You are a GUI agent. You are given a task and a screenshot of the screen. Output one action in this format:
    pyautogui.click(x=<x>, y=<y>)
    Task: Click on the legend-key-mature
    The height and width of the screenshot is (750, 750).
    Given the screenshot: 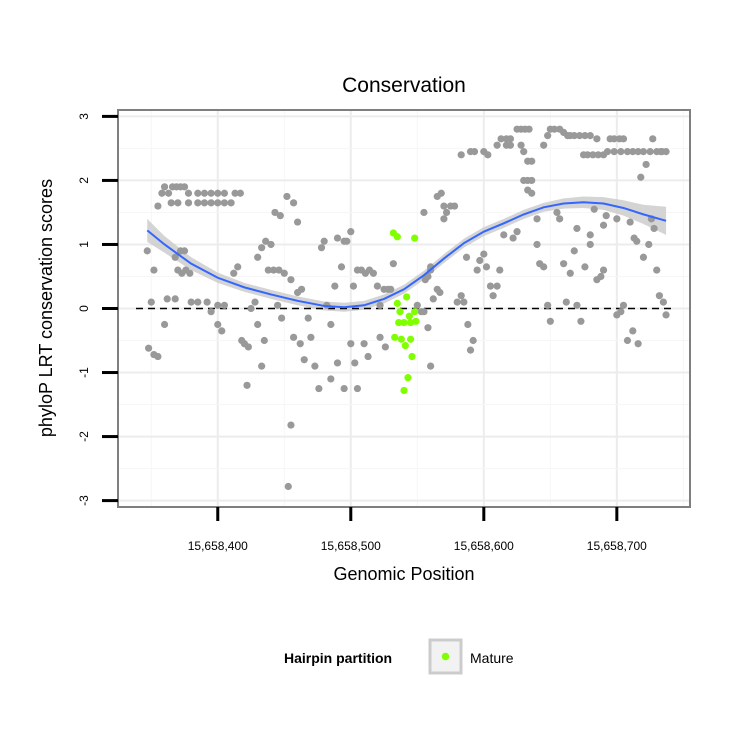 What is the action you would take?
    pyautogui.click(x=445, y=656)
    